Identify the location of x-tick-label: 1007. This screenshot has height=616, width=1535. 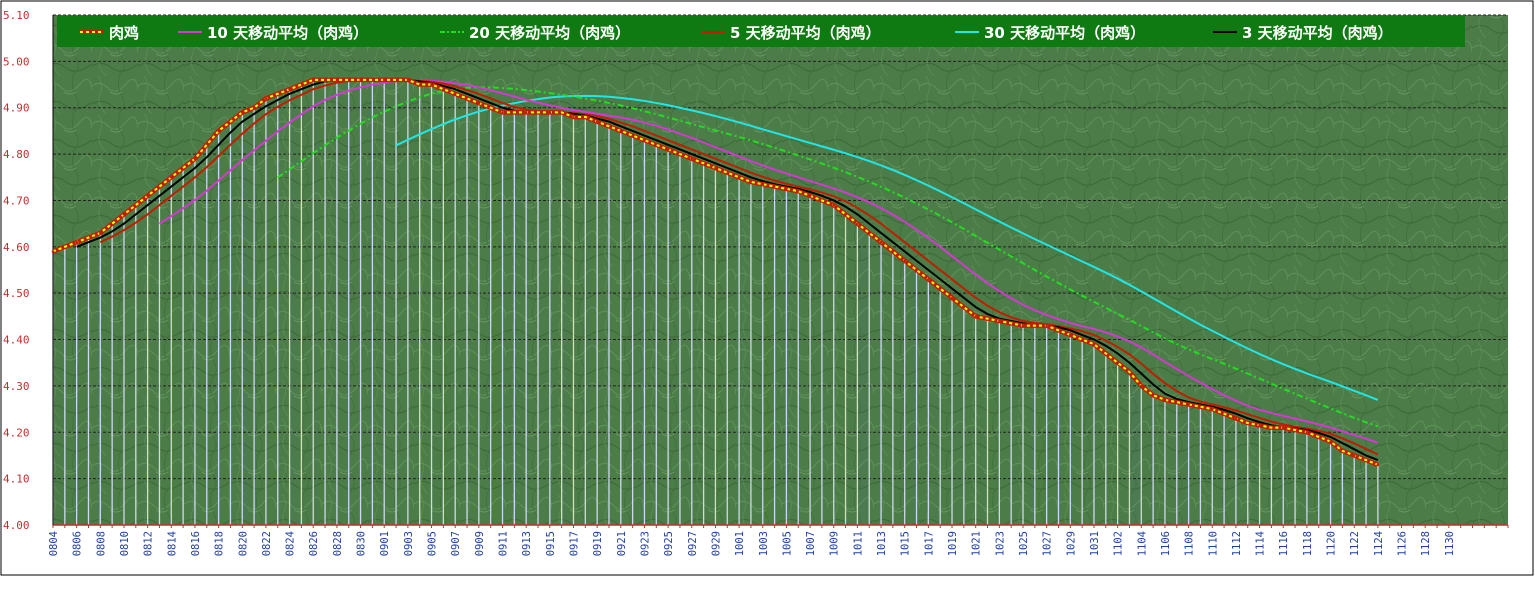
(811, 543).